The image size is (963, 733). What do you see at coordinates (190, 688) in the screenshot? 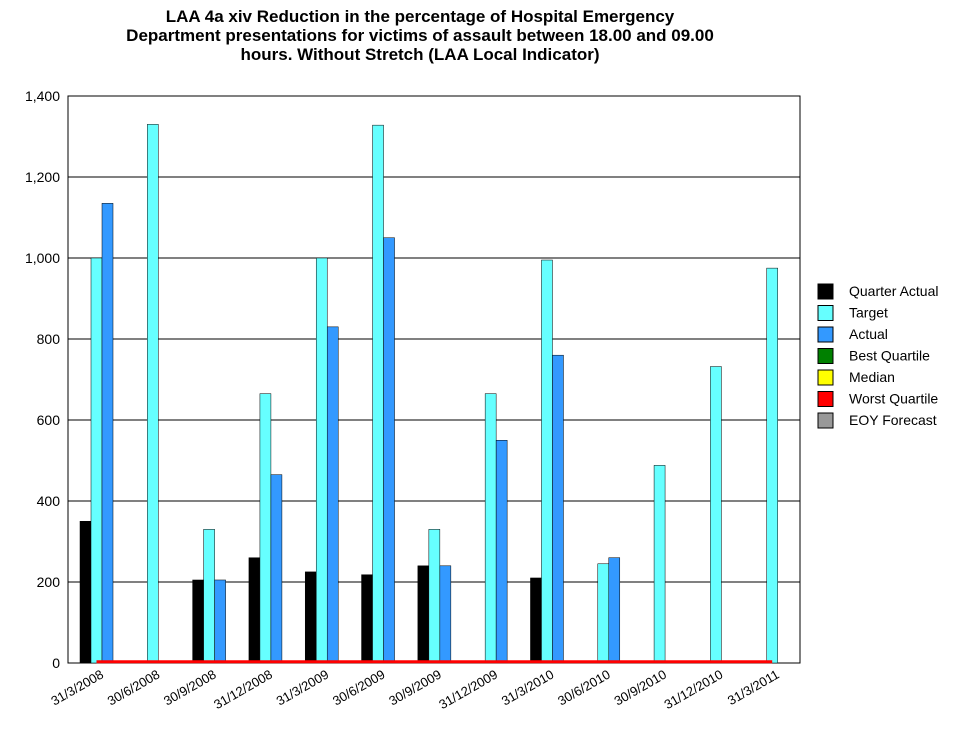
I see `x-tick-label: 30/9/2008` at bounding box center [190, 688].